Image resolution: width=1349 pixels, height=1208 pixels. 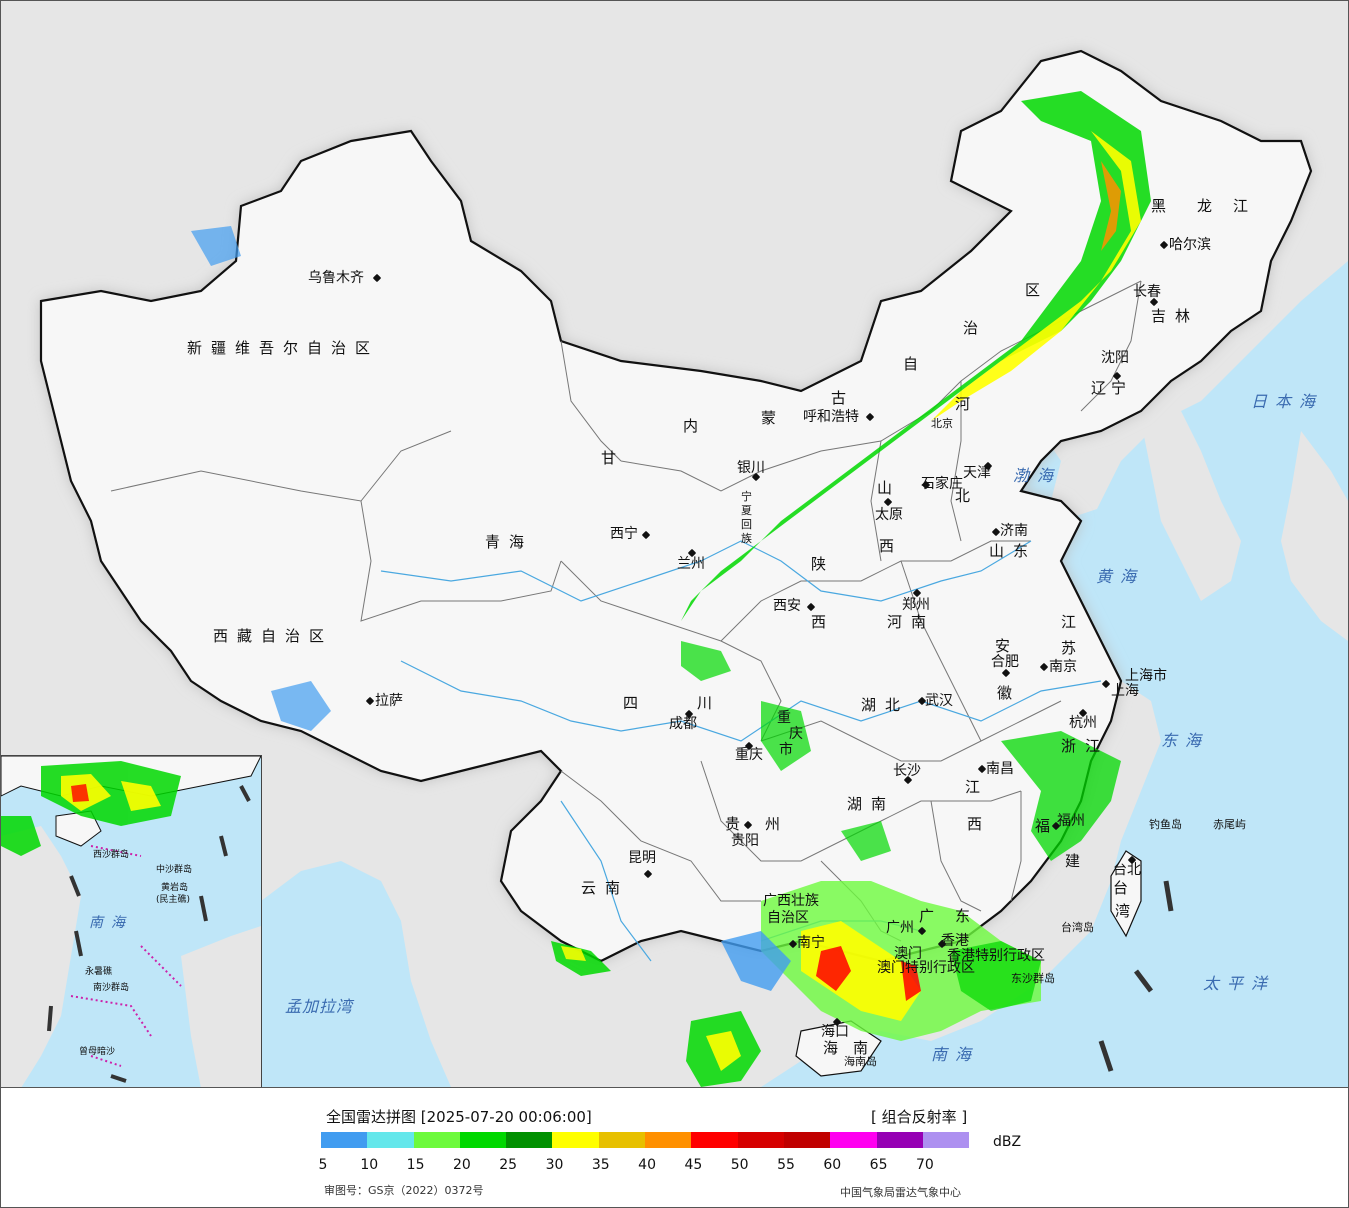 I want to click on inset-yongshu: 永暑礁, so click(x=99, y=972).